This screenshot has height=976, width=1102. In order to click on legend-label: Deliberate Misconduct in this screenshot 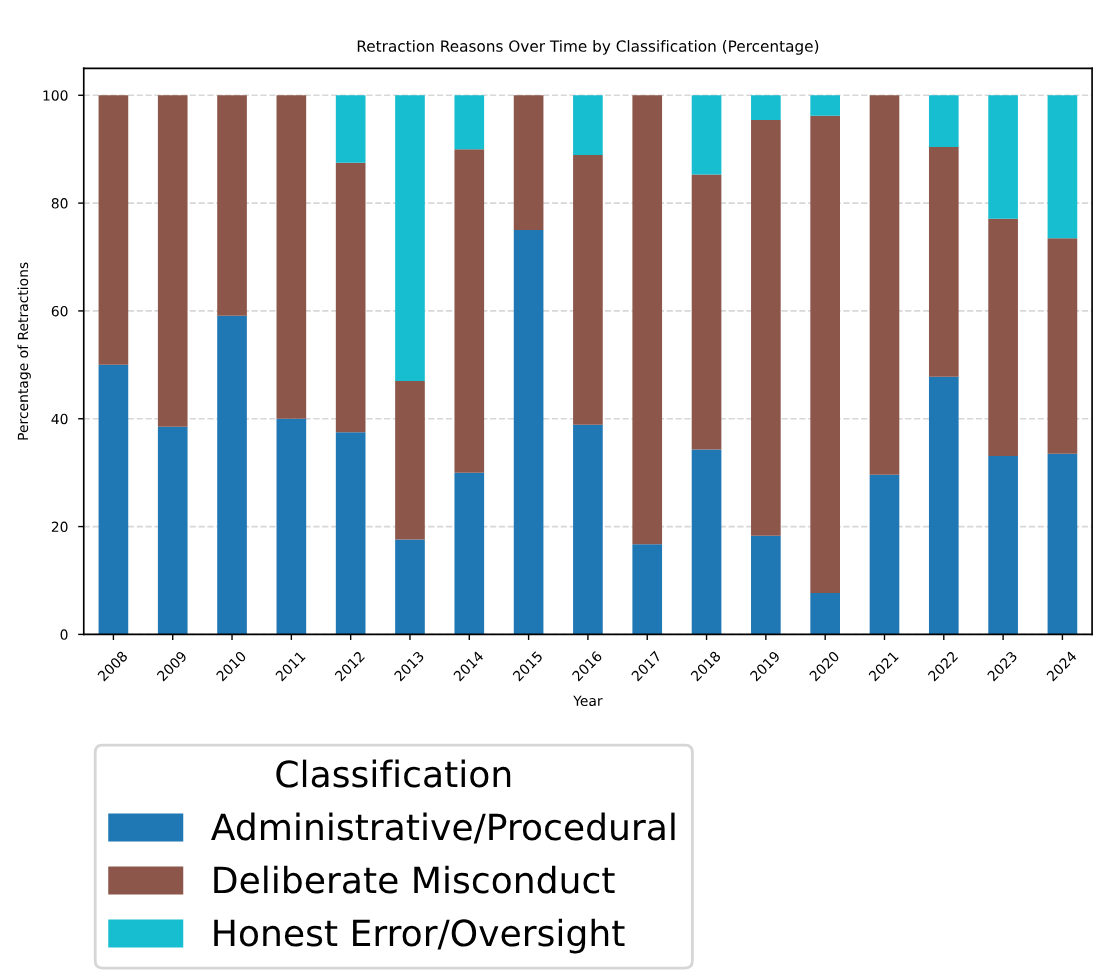, I will do `click(414, 879)`.